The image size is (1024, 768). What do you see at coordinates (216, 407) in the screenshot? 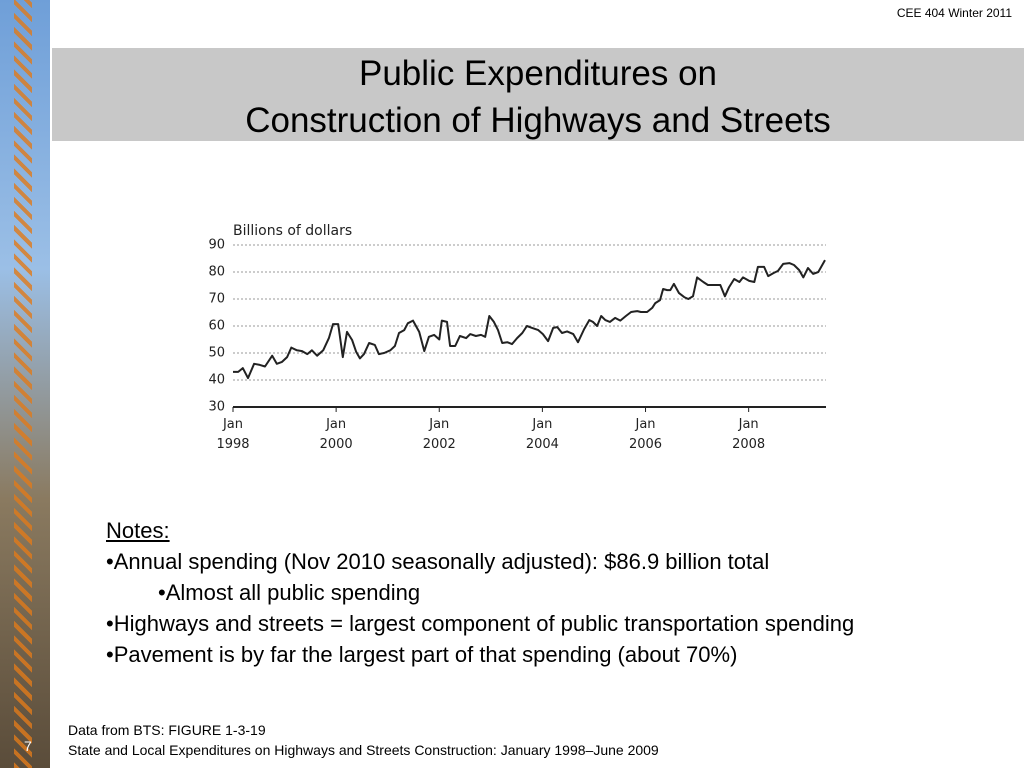
I see `y-tick-label: 30` at bounding box center [216, 407].